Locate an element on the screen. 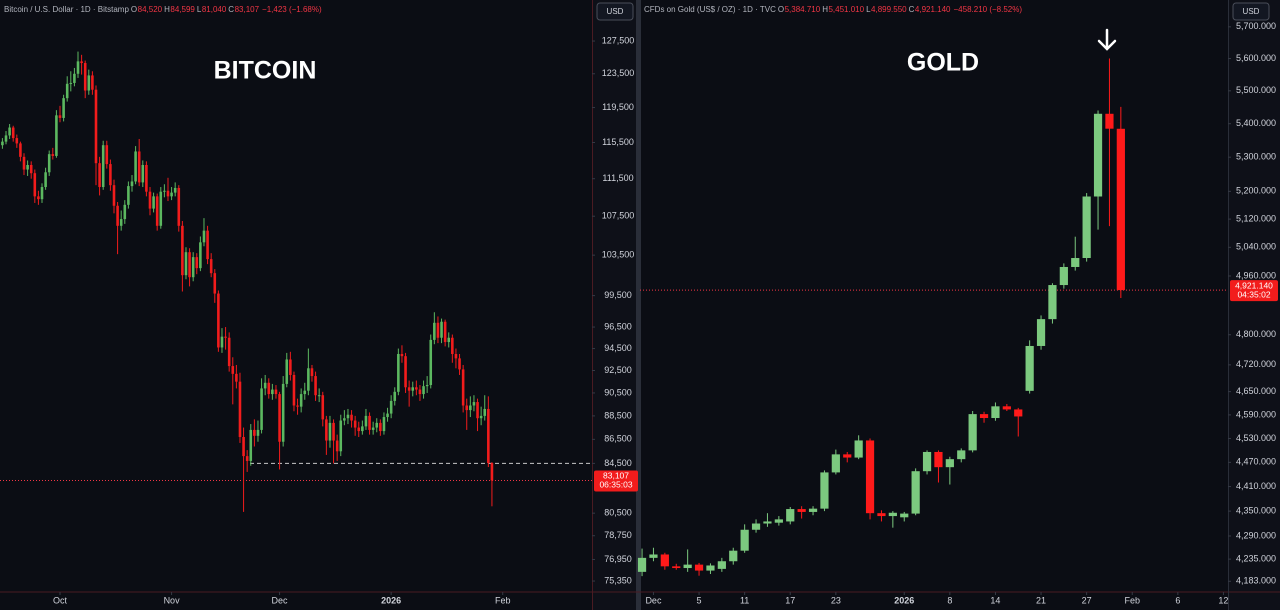  x-tick-label: Nov is located at coordinates (172, 600).